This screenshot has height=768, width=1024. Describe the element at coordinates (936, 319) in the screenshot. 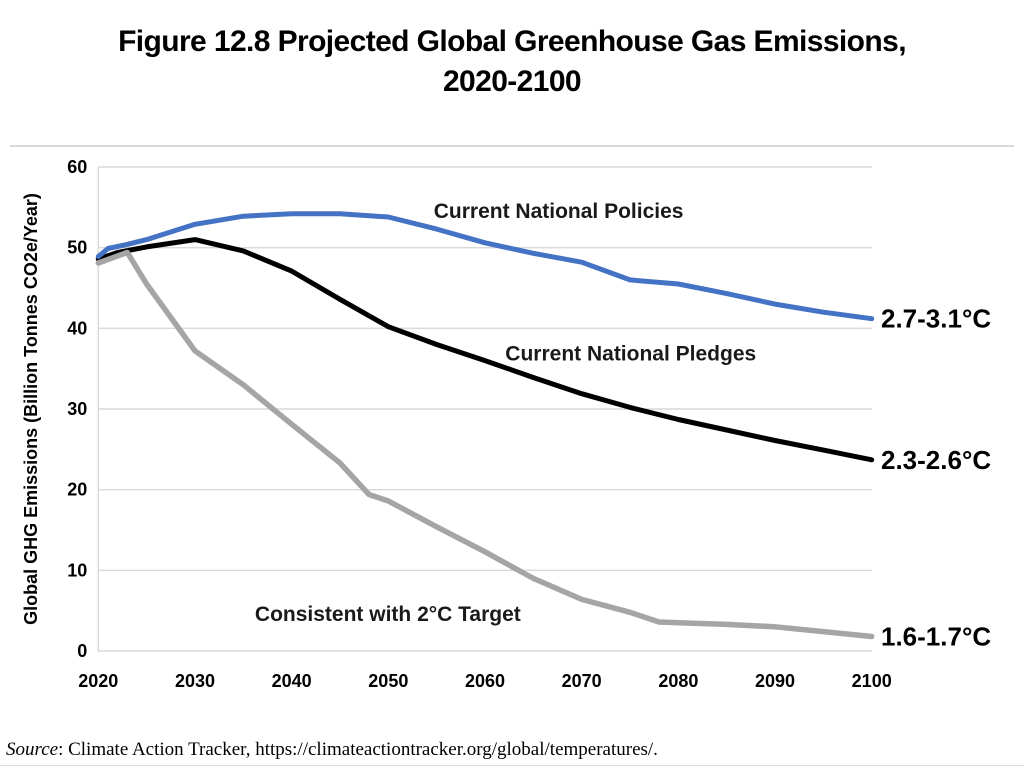

I see `temp-range-label-current-national-policies: 2.7-3.1°C` at that location.